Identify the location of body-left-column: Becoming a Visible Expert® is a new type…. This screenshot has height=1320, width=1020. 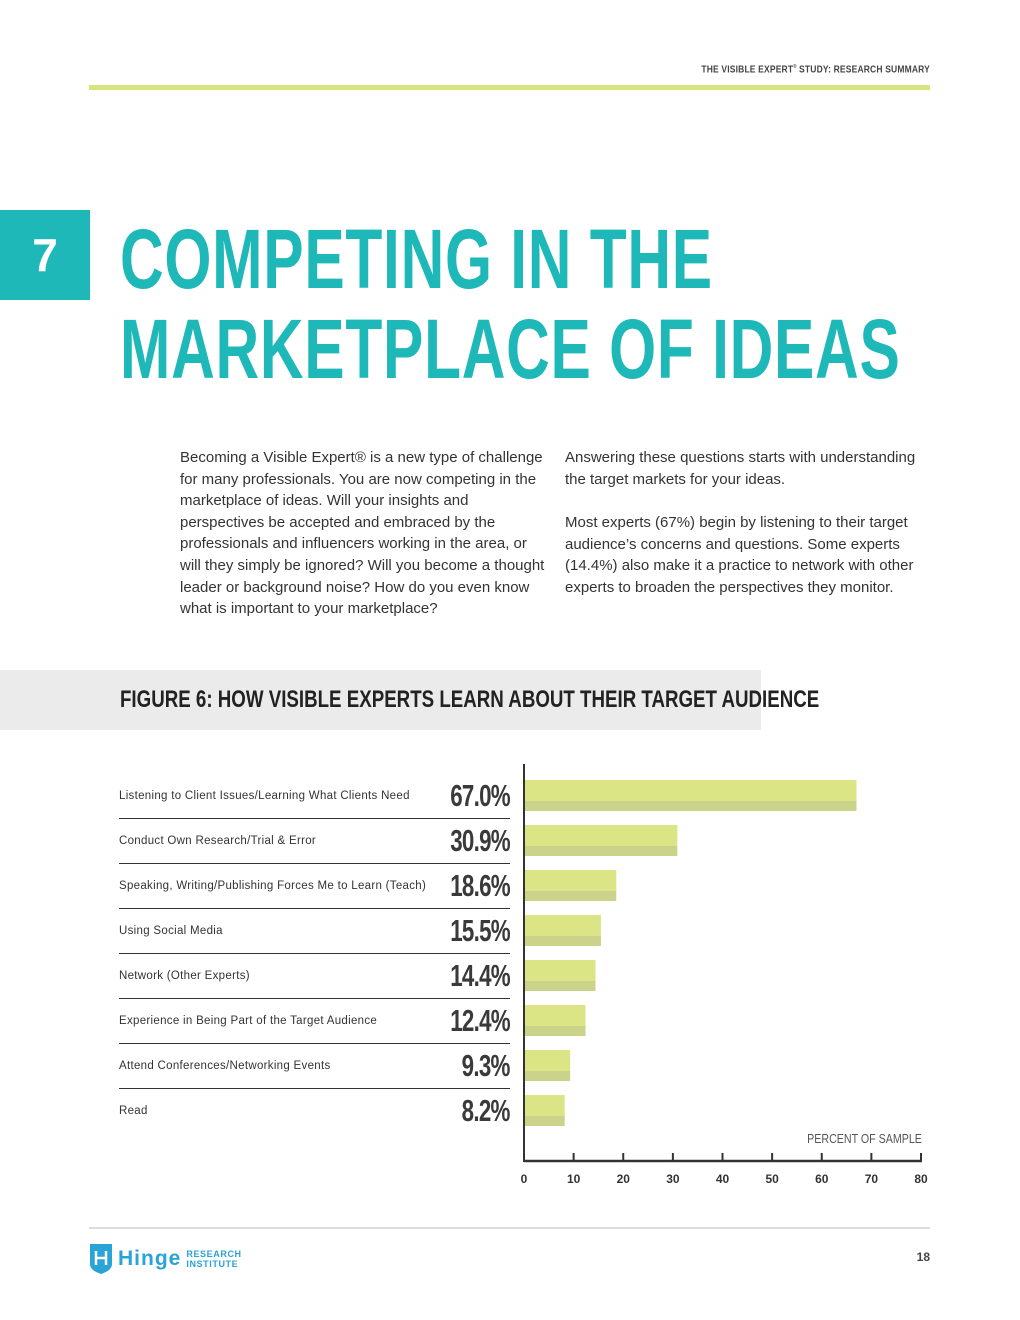
(365, 544).